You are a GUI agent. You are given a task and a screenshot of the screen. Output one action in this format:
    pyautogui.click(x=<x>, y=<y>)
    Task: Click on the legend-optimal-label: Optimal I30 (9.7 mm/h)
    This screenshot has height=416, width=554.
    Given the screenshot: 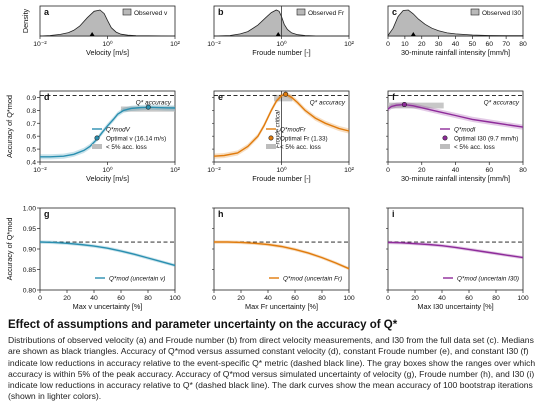 What is the action you would take?
    pyautogui.click(x=486, y=139)
    